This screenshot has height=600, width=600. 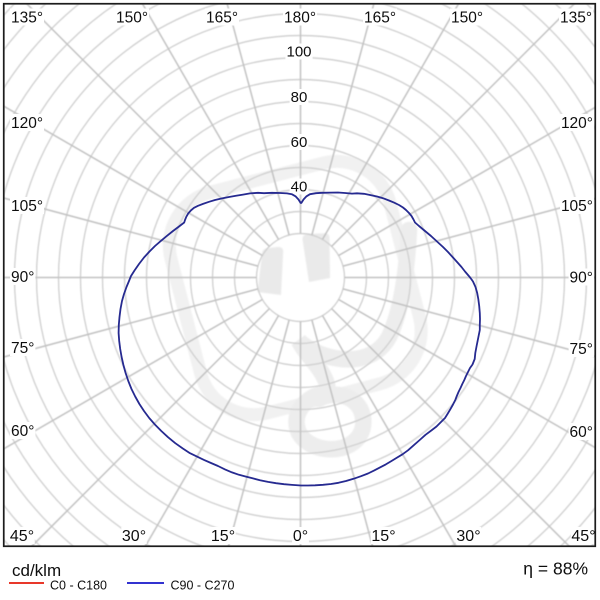 What do you see at coordinates (298, 52) in the screenshot?
I see `svg-text: 100` at bounding box center [298, 52].